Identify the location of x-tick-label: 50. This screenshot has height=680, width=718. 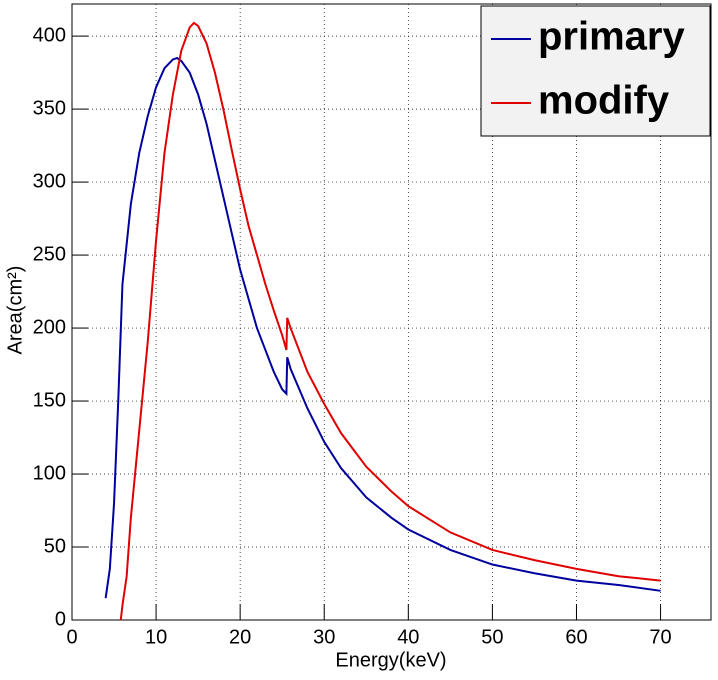
(492, 637).